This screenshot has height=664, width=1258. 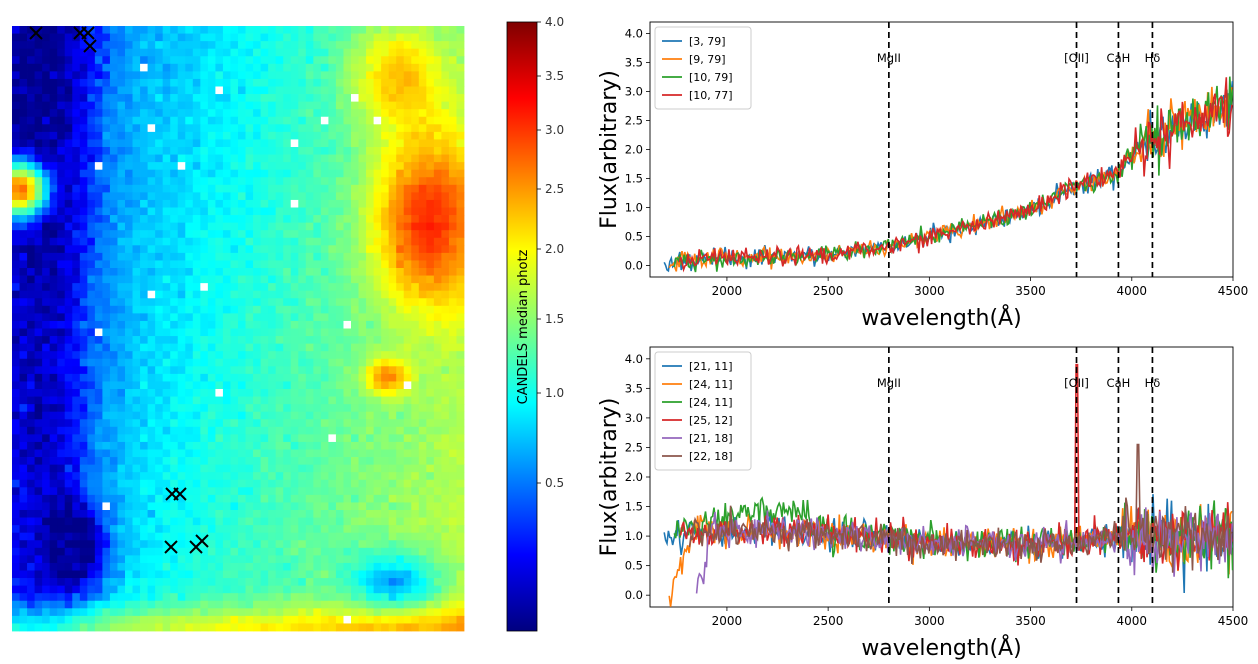 I want to click on y-tick-label: 4.0, so click(x=634, y=359).